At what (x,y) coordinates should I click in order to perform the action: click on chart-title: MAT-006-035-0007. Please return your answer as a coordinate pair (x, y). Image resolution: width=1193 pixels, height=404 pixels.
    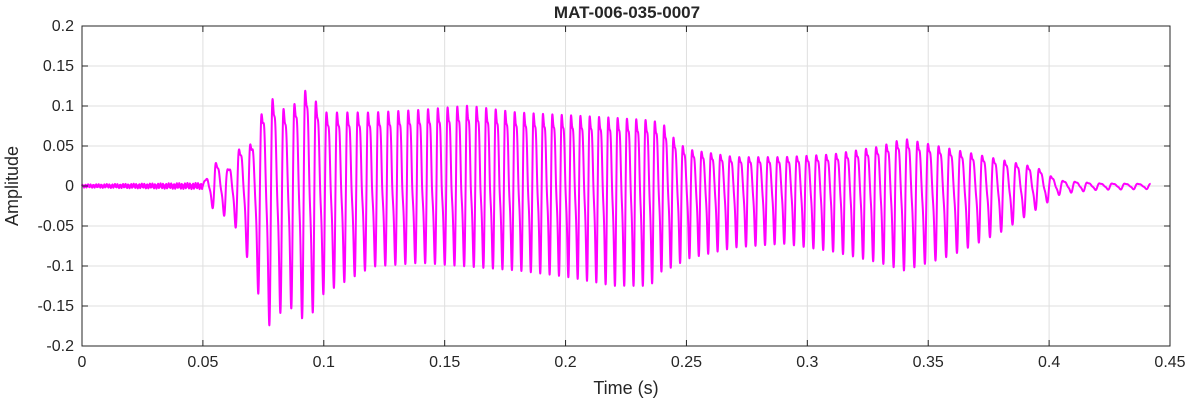
    Looking at the image, I should click on (627, 12).